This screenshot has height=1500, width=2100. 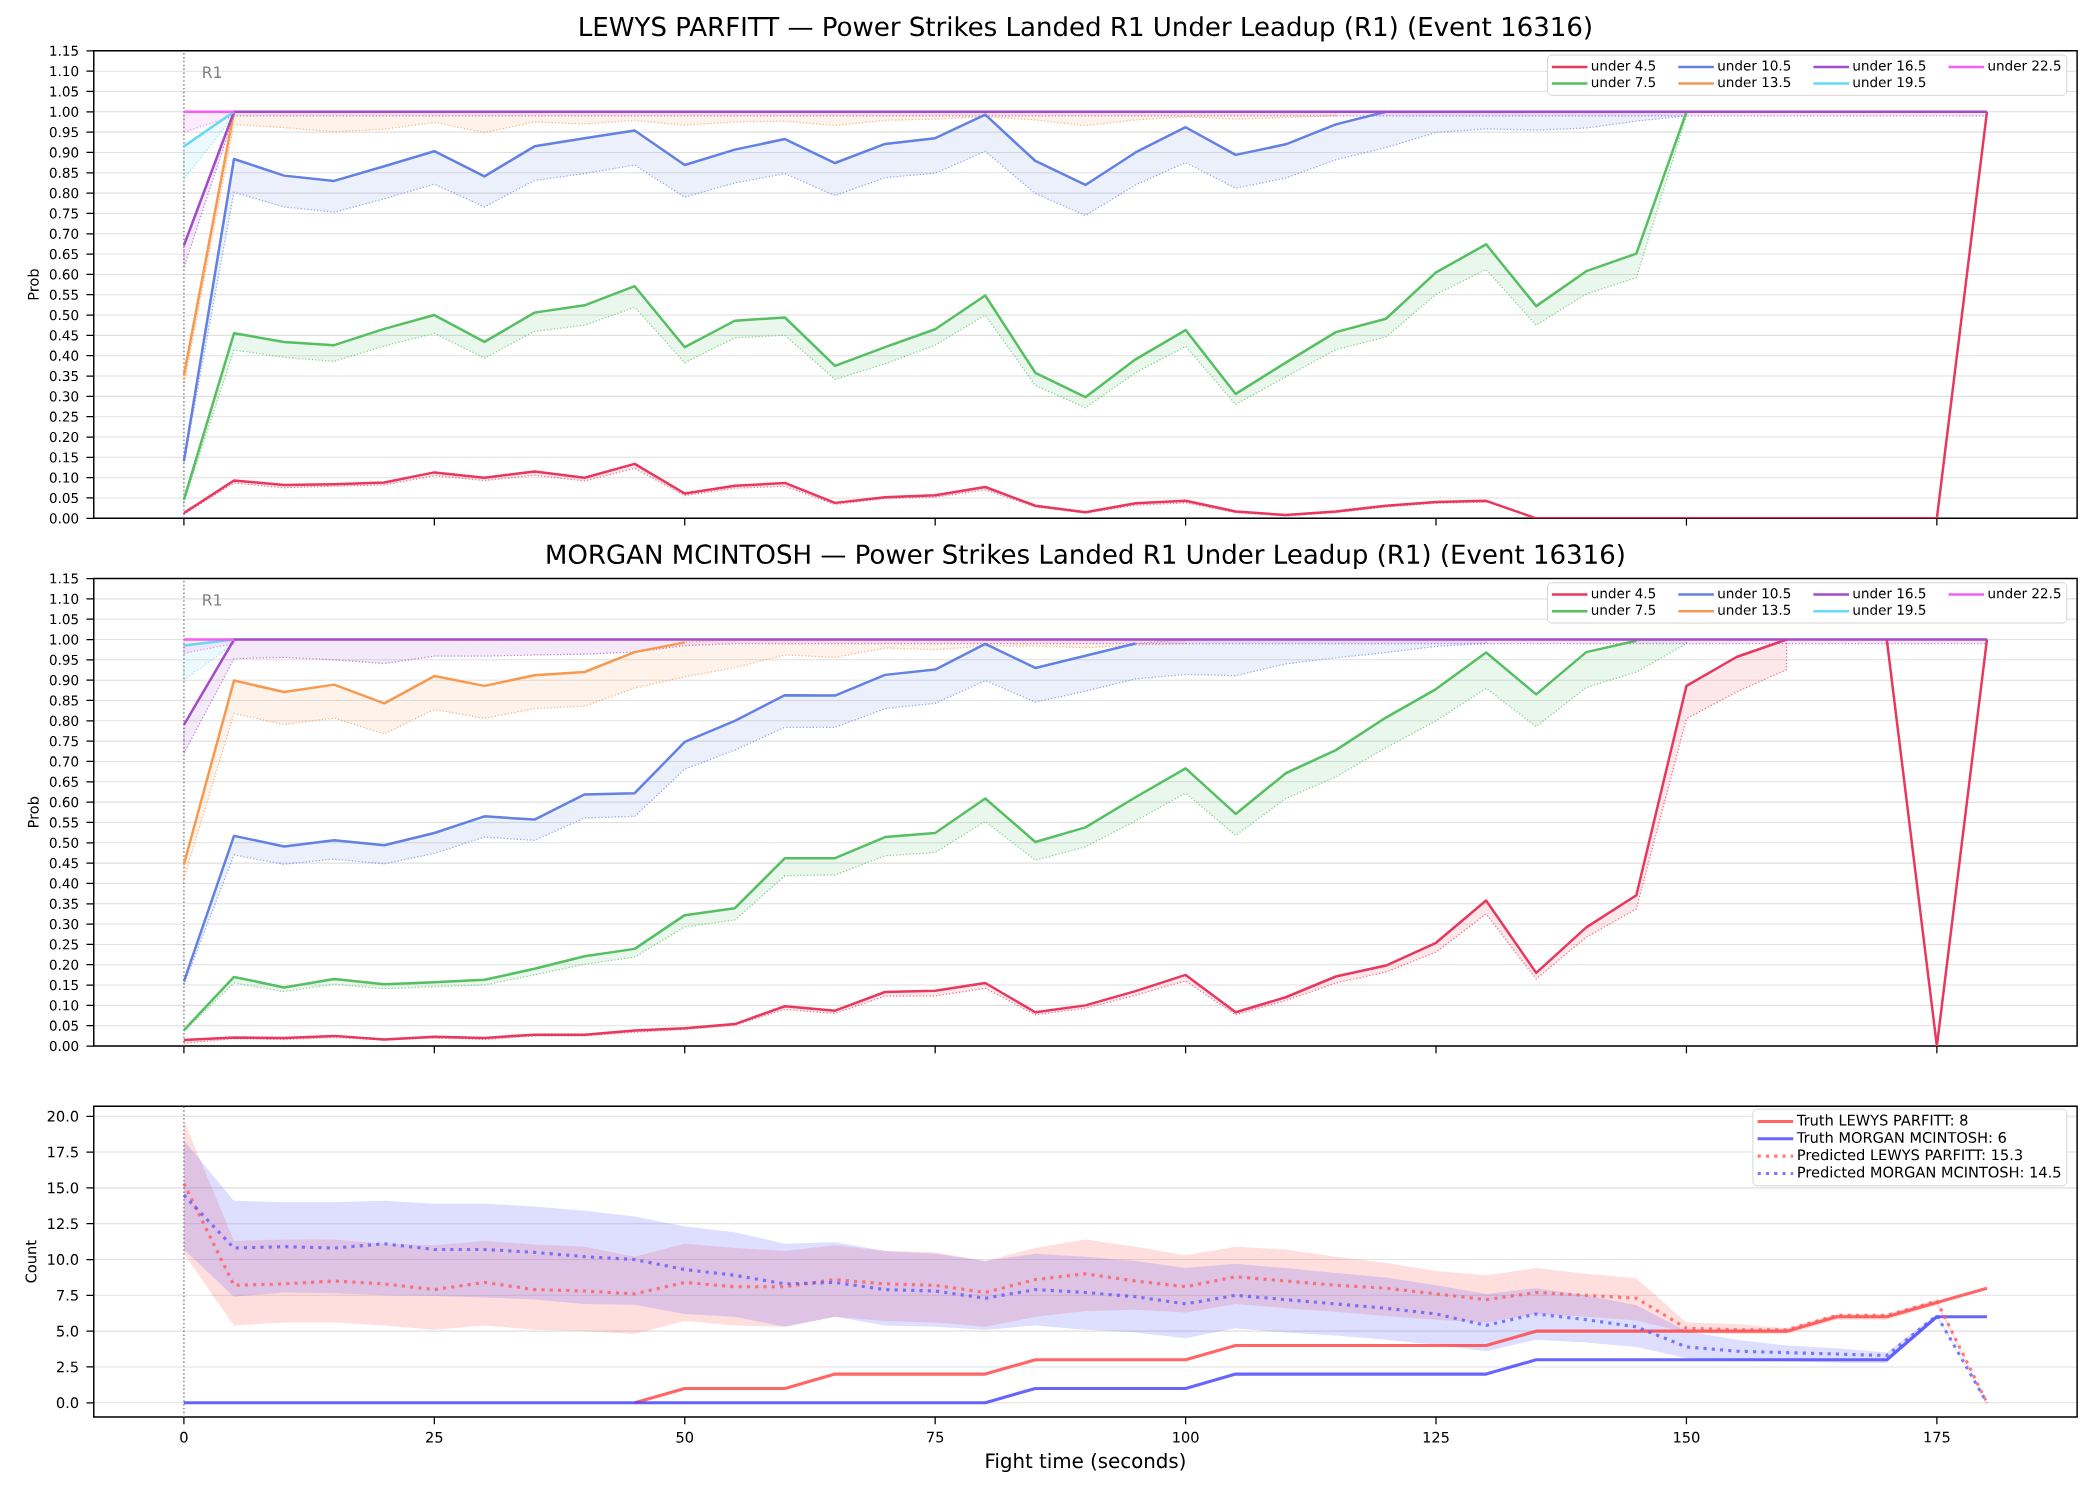 I want to click on chart-title: LEWYS PARFITT — Power Strikes Landed R1 Under Leadup (R1) (Event 16316), so click(x=1085, y=29).